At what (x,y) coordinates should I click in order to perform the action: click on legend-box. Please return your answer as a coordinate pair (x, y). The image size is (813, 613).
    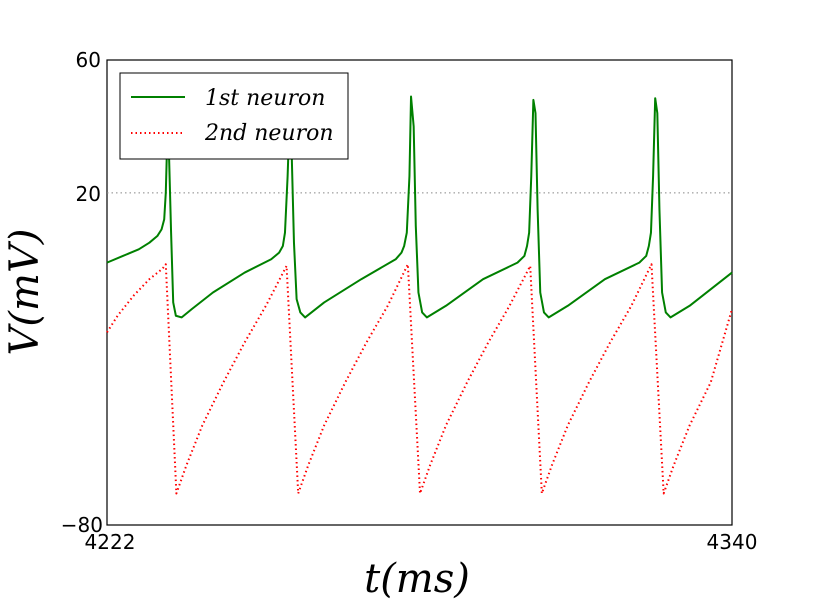
    Looking at the image, I should click on (234, 116).